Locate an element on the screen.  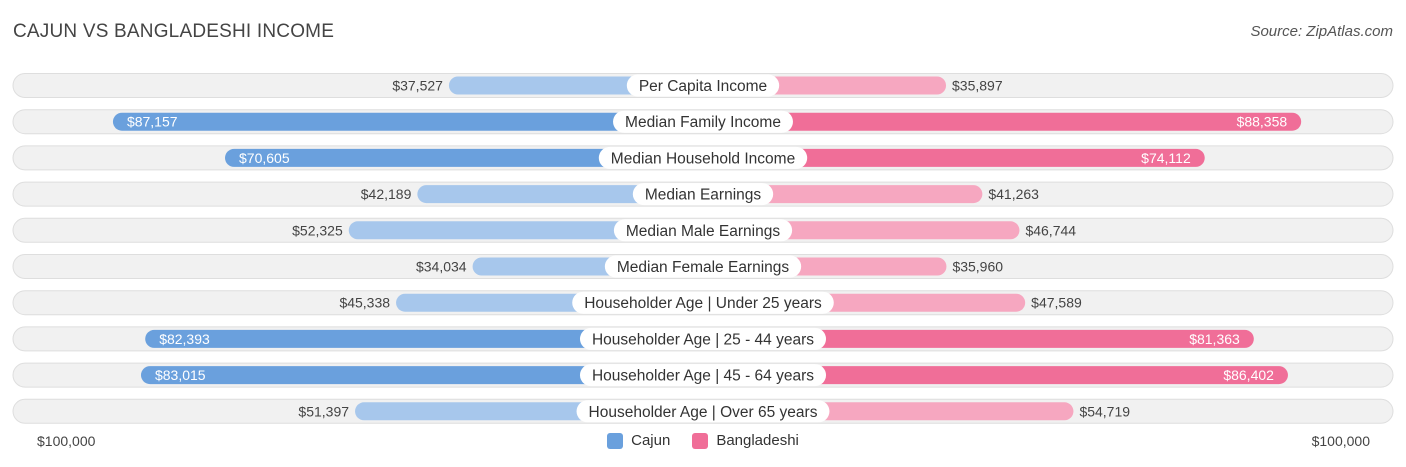
category-pill-householder-age-45-64-years is located at coordinates (703, 375).